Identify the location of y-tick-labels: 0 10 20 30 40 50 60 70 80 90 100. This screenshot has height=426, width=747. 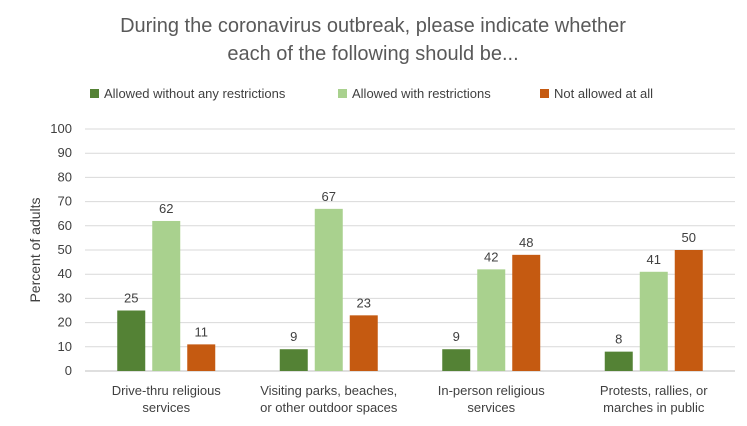
(61, 249).